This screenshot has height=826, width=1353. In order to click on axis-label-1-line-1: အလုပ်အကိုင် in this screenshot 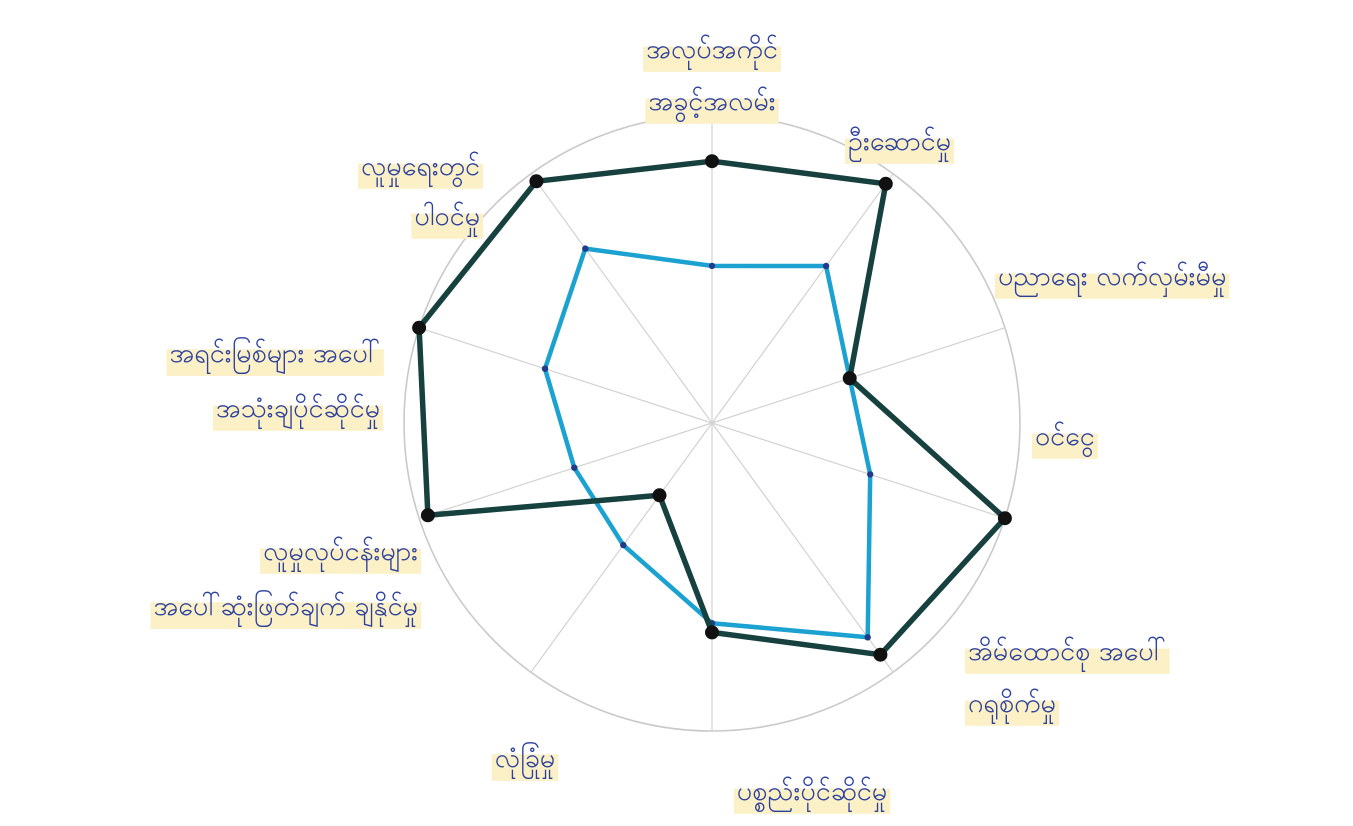, I will do `click(712, 52)`.